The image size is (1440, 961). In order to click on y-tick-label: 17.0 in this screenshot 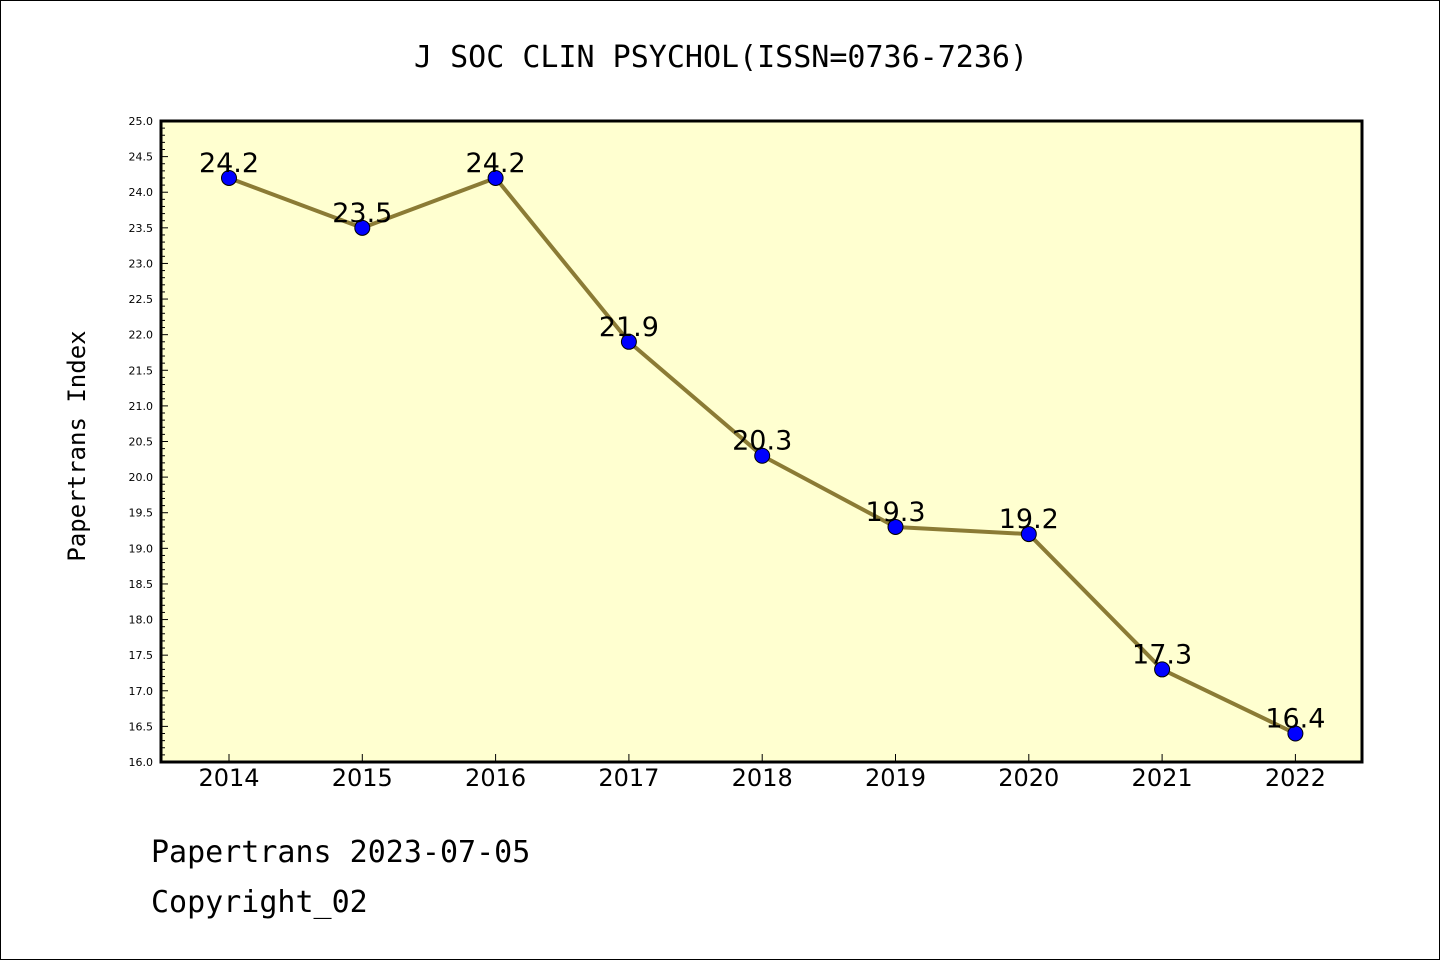, I will do `click(141, 691)`.